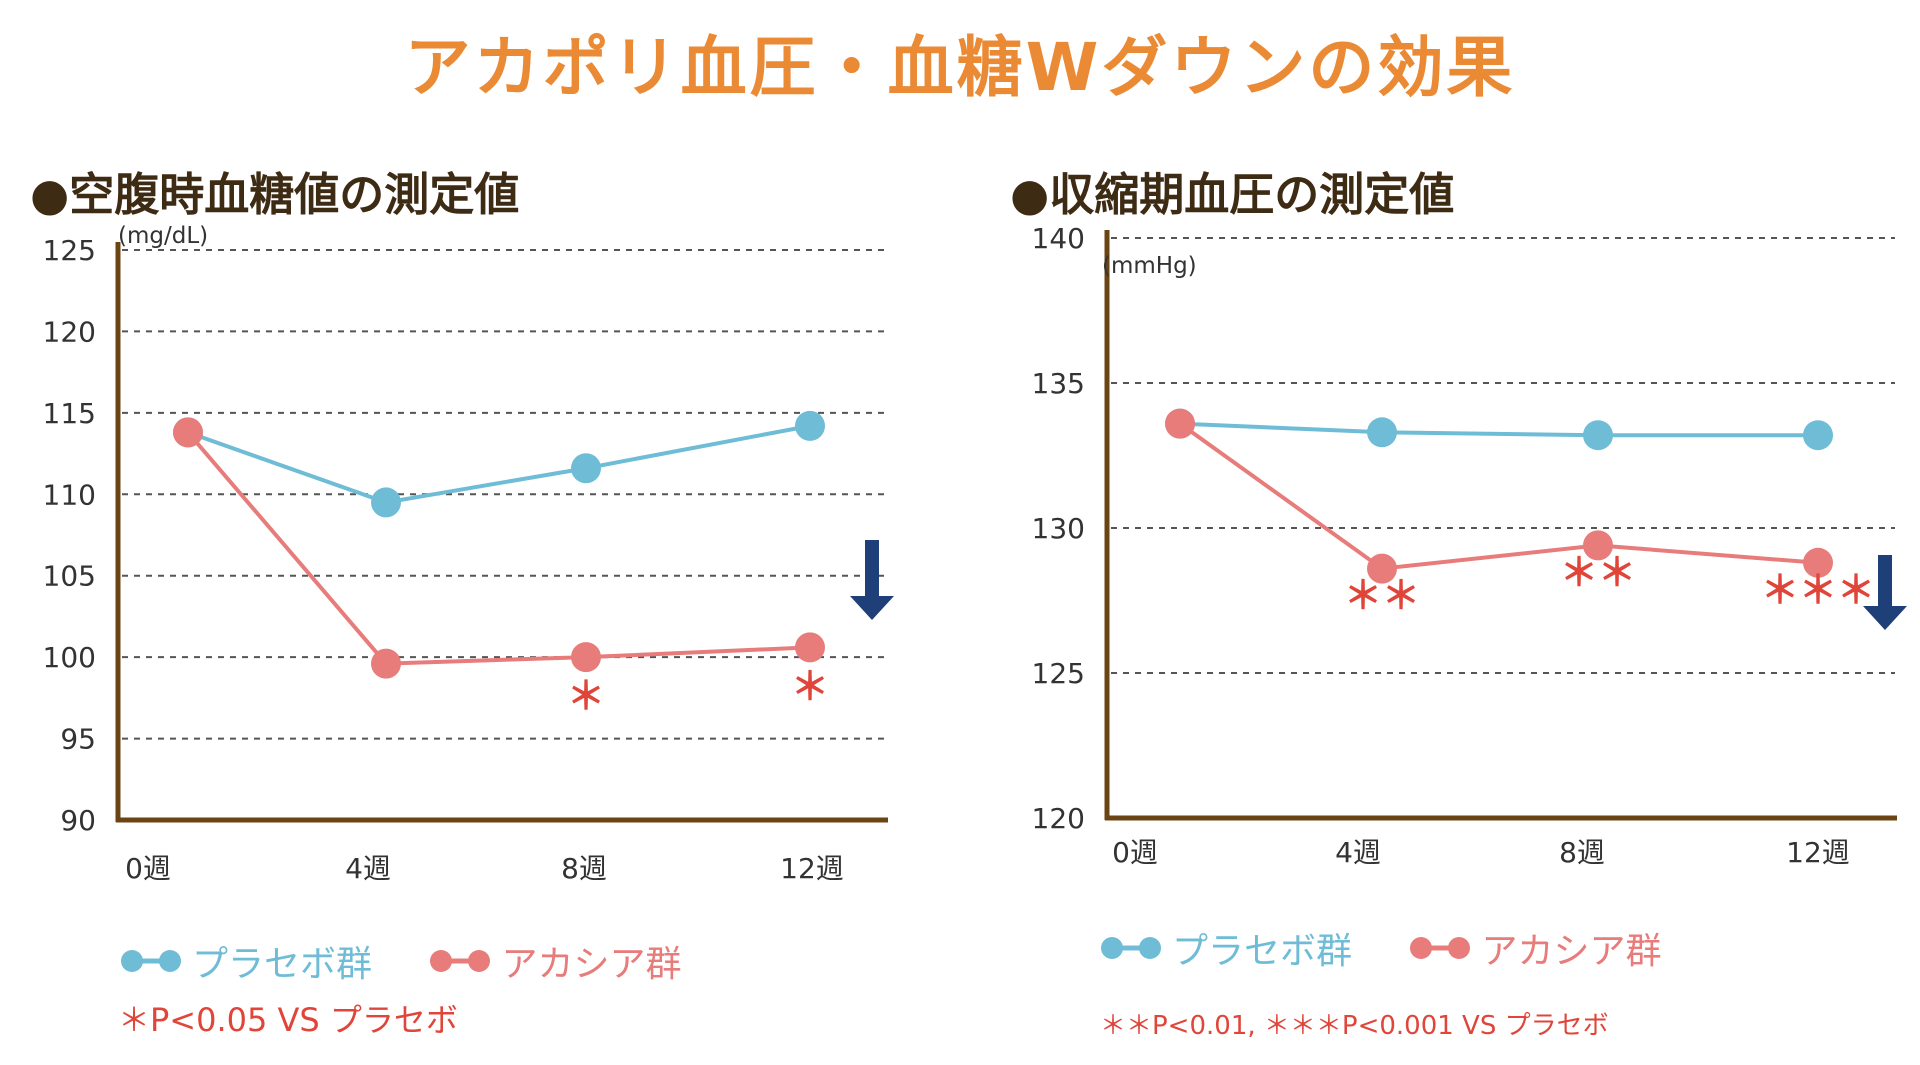 This screenshot has height=1065, width=1920. What do you see at coordinates (1818, 590) in the screenshot?
I see `significance-marker: ＊＊＊` at bounding box center [1818, 590].